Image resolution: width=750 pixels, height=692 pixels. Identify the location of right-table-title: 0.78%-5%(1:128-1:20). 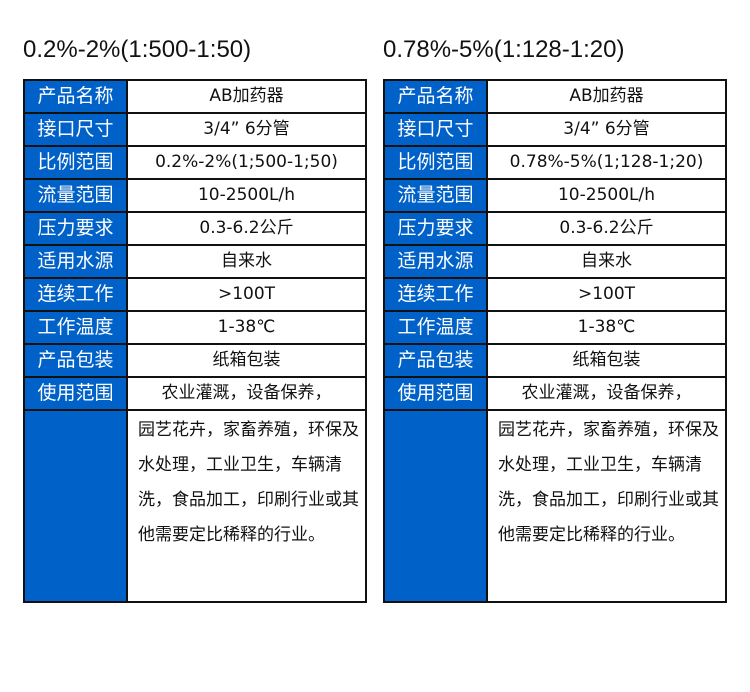
(504, 49).